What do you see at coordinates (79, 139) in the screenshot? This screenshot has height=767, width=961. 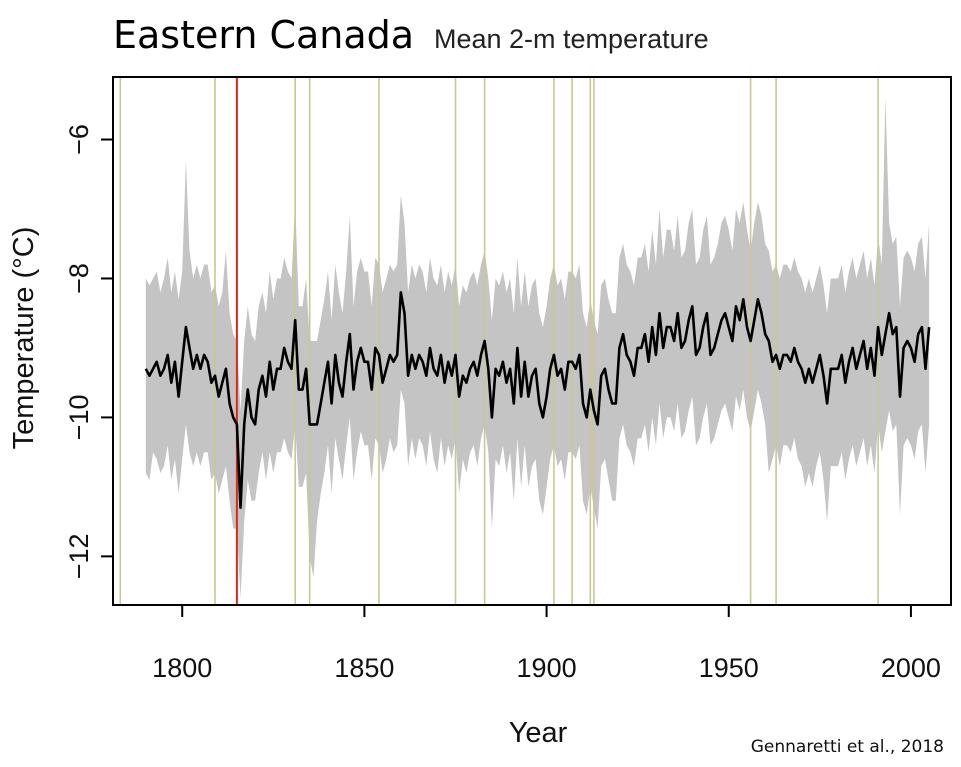 I see `y-tick-label: −6` at bounding box center [79, 139].